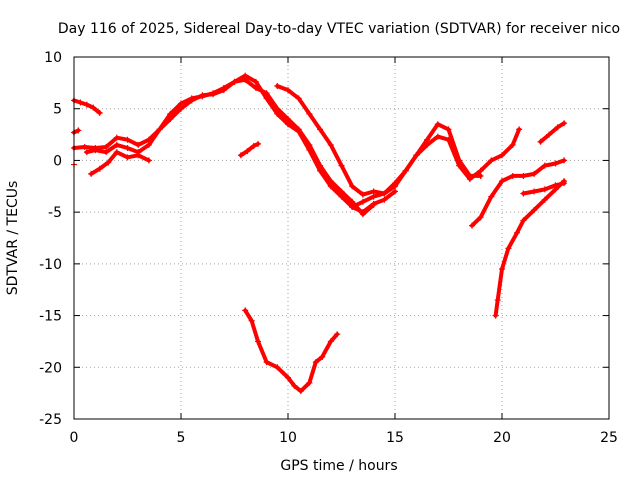 The height and width of the screenshot is (480, 640). I want to click on y-axis-label: SDTVAR / TECUs, so click(13, 238).